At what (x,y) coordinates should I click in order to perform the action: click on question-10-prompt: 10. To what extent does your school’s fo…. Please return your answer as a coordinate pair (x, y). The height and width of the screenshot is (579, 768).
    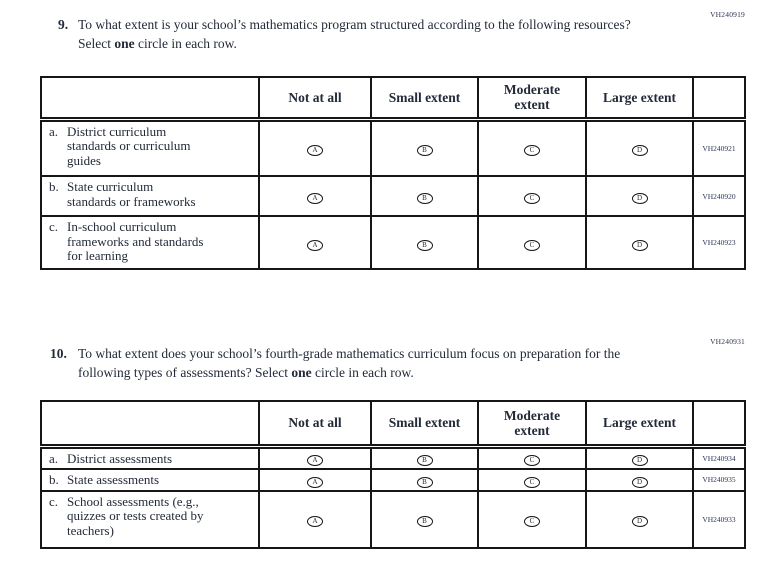
    Looking at the image, I should click on (351, 363).